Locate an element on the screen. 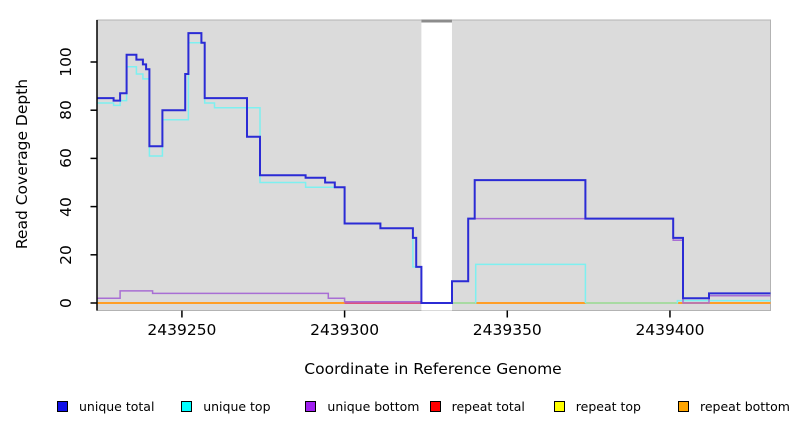 This screenshot has width=792, height=432. legend-label: unique total is located at coordinates (117, 406).